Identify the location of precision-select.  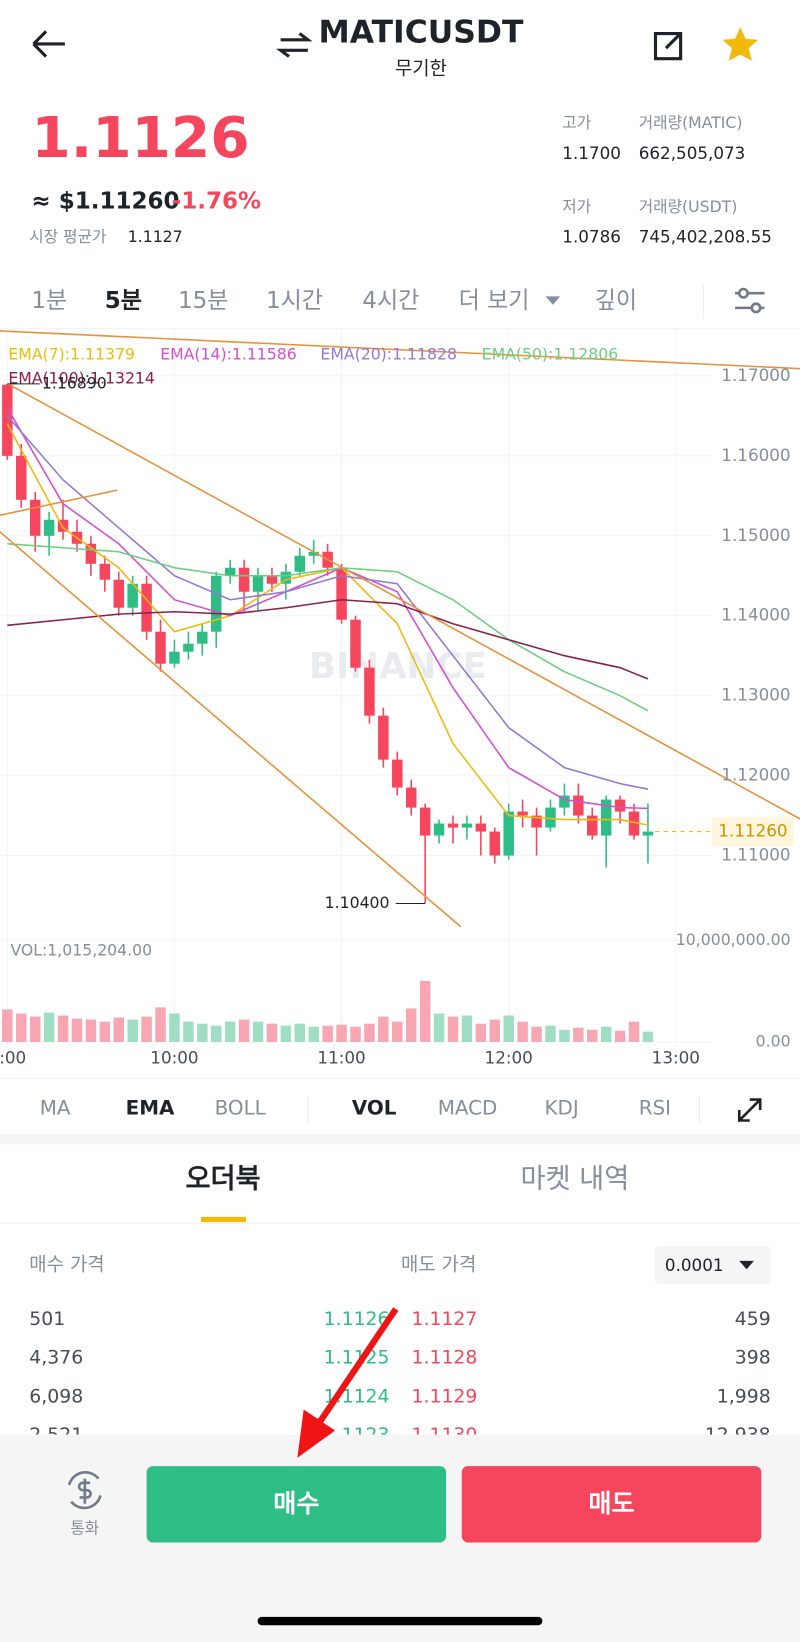
(712, 1265).